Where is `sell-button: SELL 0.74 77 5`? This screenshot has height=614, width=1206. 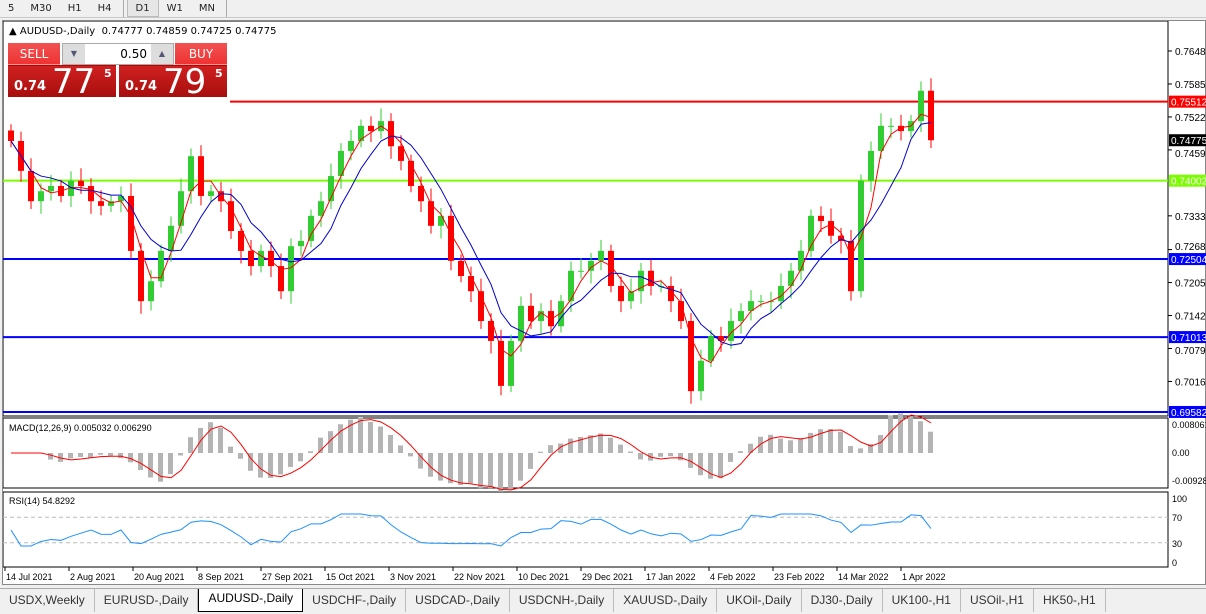 sell-button: SELL 0.74 77 5 is located at coordinates (62, 72).